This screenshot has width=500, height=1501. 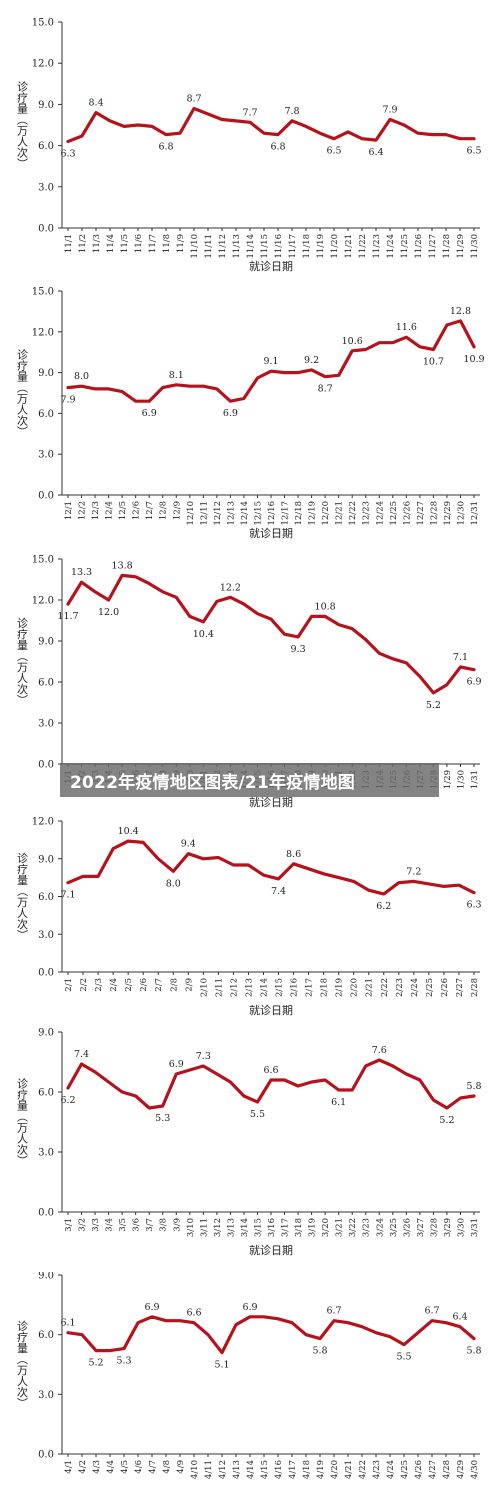 What do you see at coordinates (340, 513) in the screenshot?
I see `x-tick-label: 12/21` at bounding box center [340, 513].